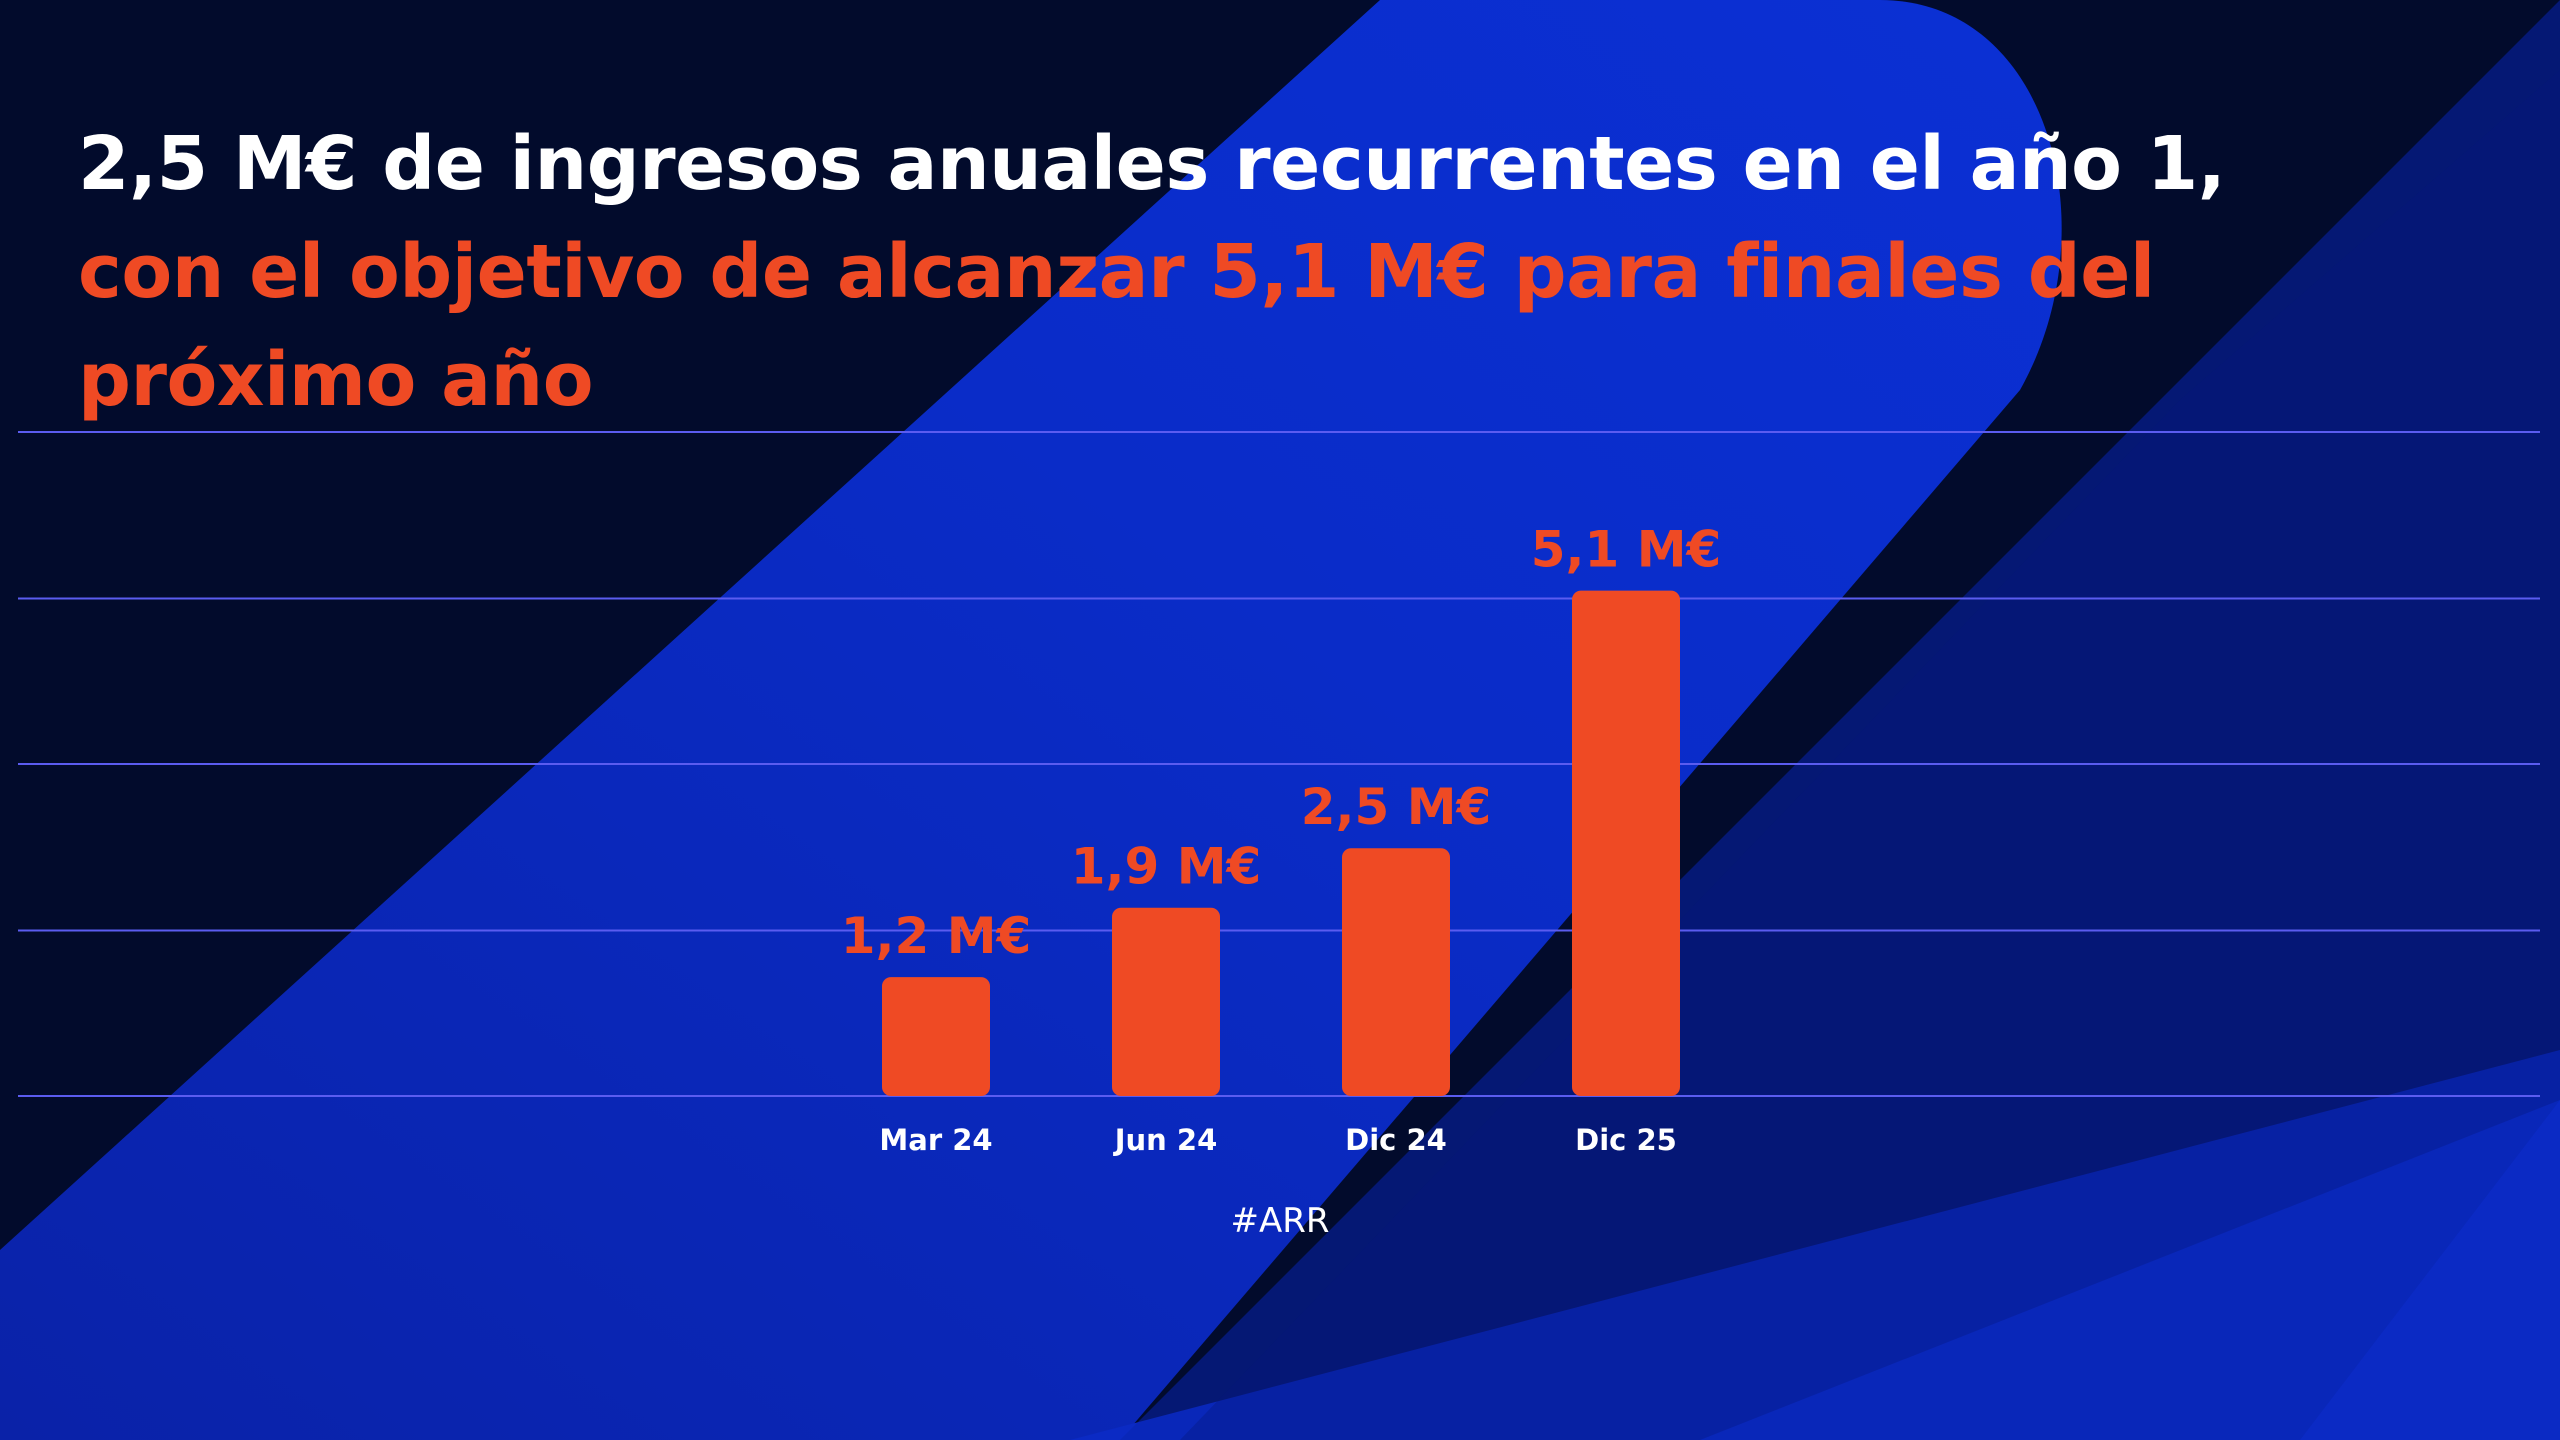 The width and height of the screenshot is (2560, 1440). Describe the element at coordinates (1626, 550) in the screenshot. I see `bar-value-label: 5,1 M€` at that location.